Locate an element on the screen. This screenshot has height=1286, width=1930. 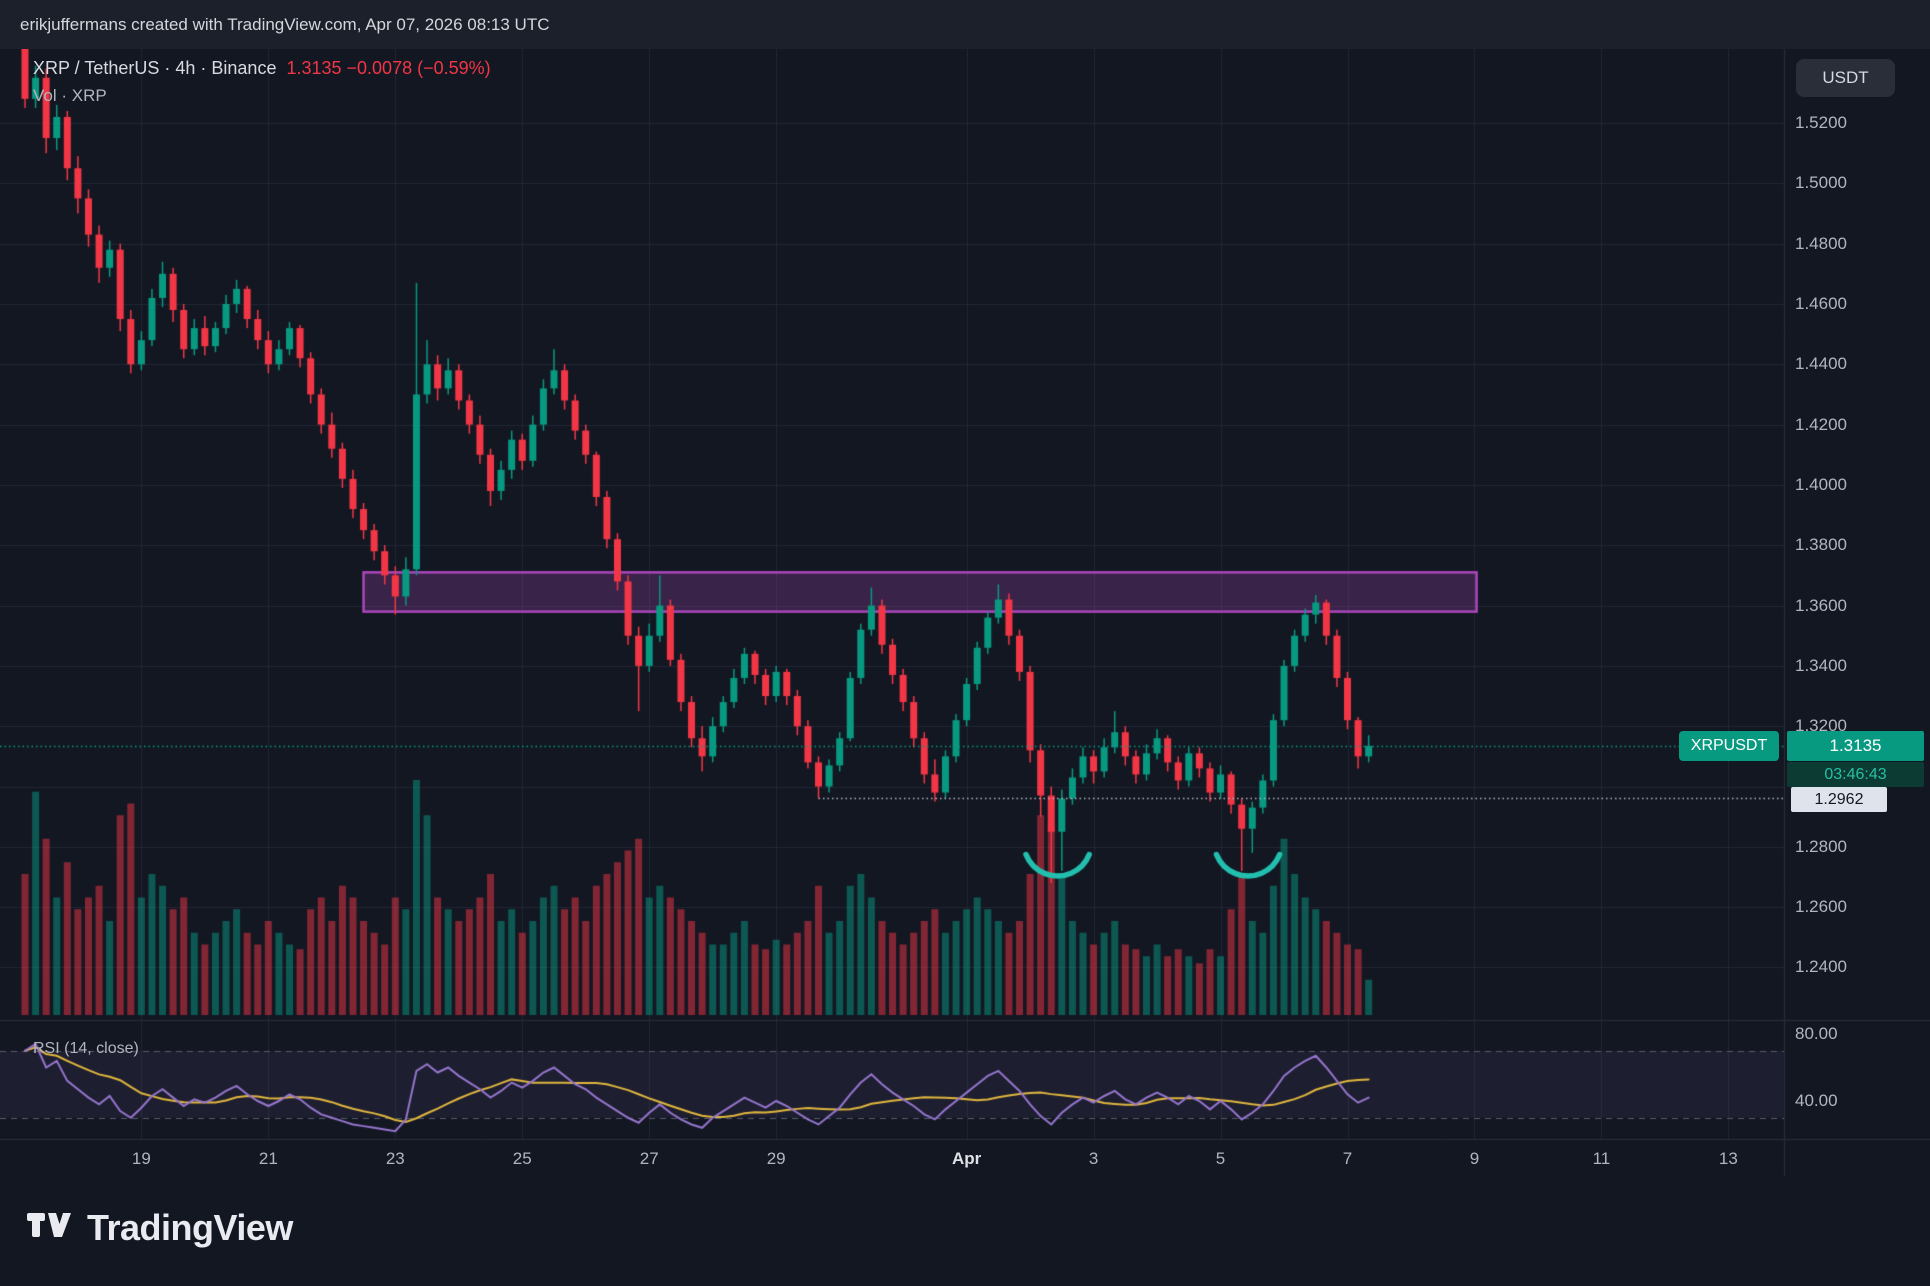
tradingview-logo-link: TradingView is located at coordinates (159, 1227).